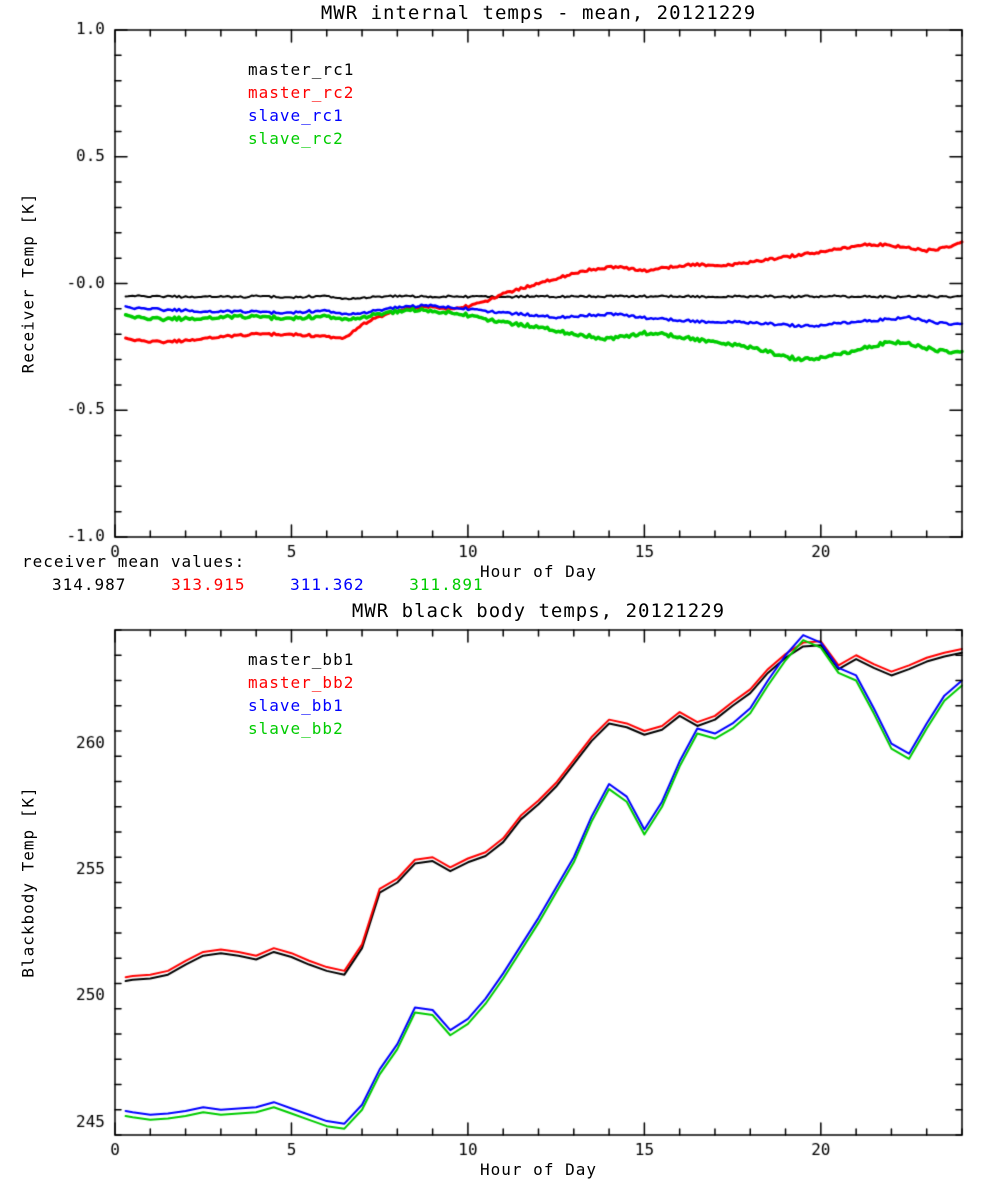  What do you see at coordinates (28, 283) in the screenshot?
I see `y-axis-label-receiver: Receiver Temp [K]` at bounding box center [28, 283].